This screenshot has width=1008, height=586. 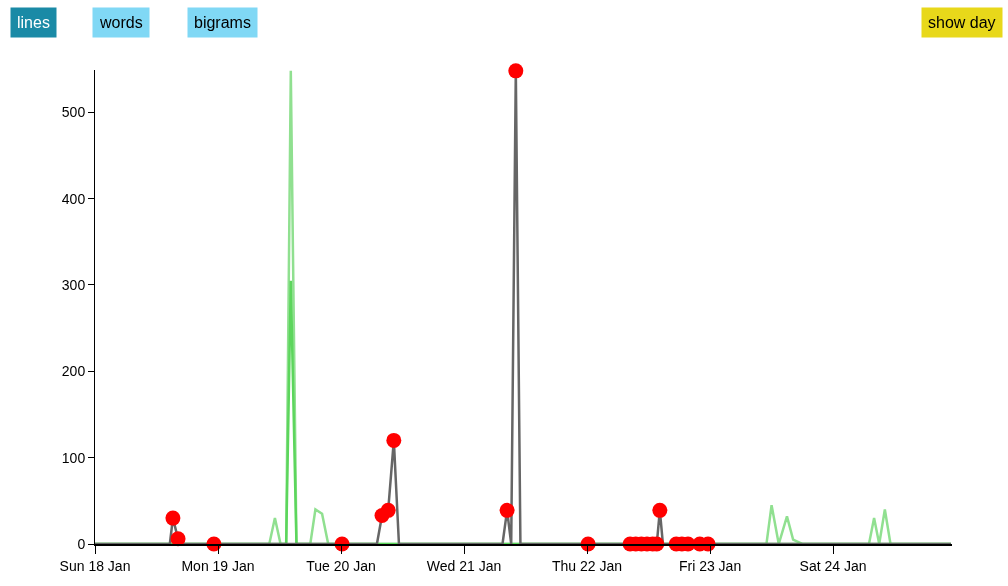 I want to click on x-tick-label: Sun 18 Jan, so click(x=95, y=565).